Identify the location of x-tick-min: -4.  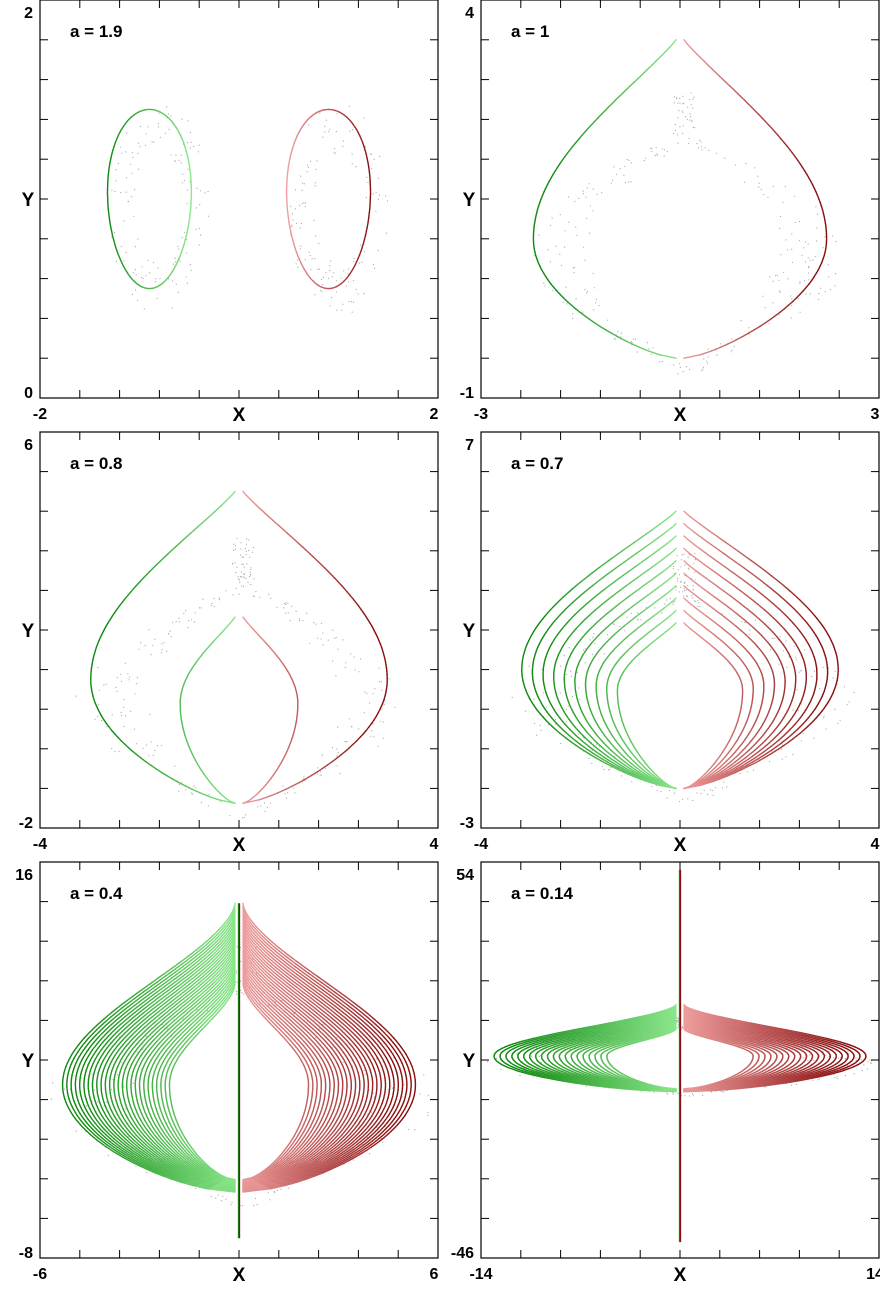
(481, 844).